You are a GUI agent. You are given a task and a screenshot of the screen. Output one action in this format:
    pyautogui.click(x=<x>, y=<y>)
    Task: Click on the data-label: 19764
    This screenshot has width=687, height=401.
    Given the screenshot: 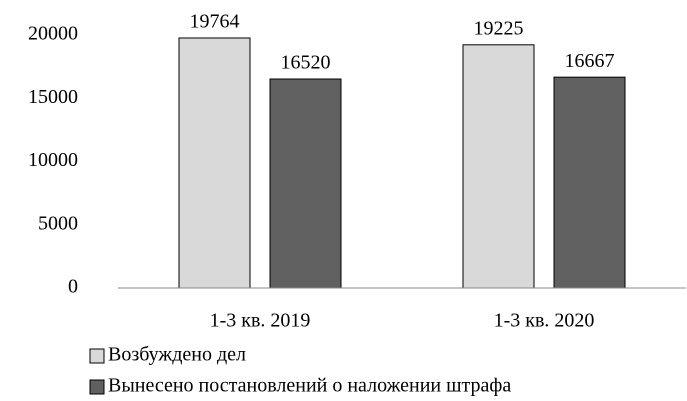 What is the action you would take?
    pyautogui.click(x=215, y=22)
    